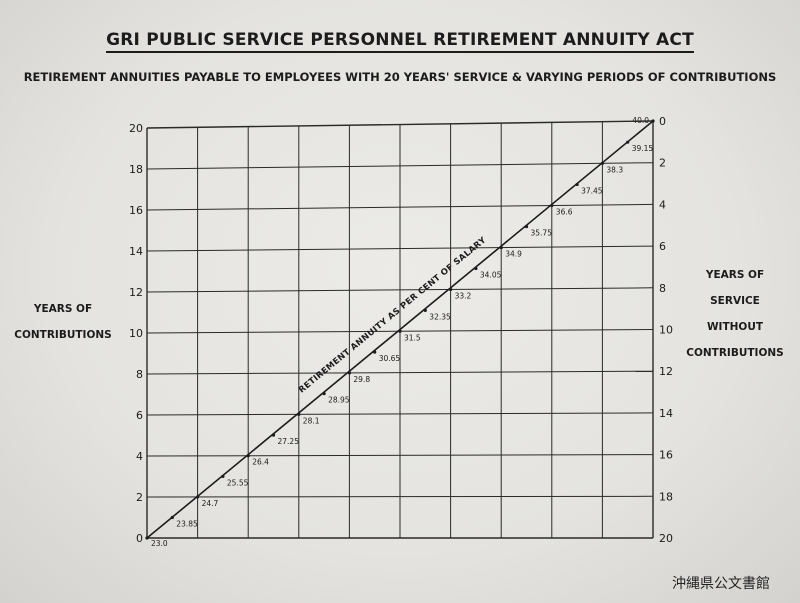  Describe the element at coordinates (735, 327) in the screenshot. I see `right-axis-label-line: WITHOUT` at that location.